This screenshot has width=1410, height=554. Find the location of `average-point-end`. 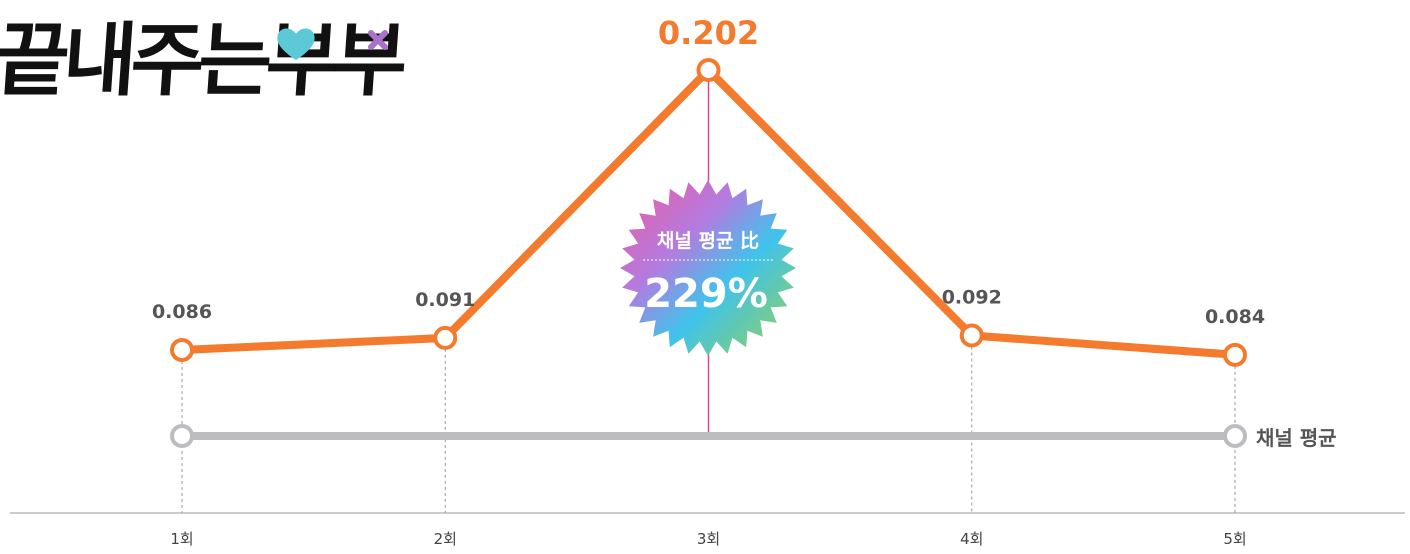

average-point-end is located at coordinates (1235, 436).